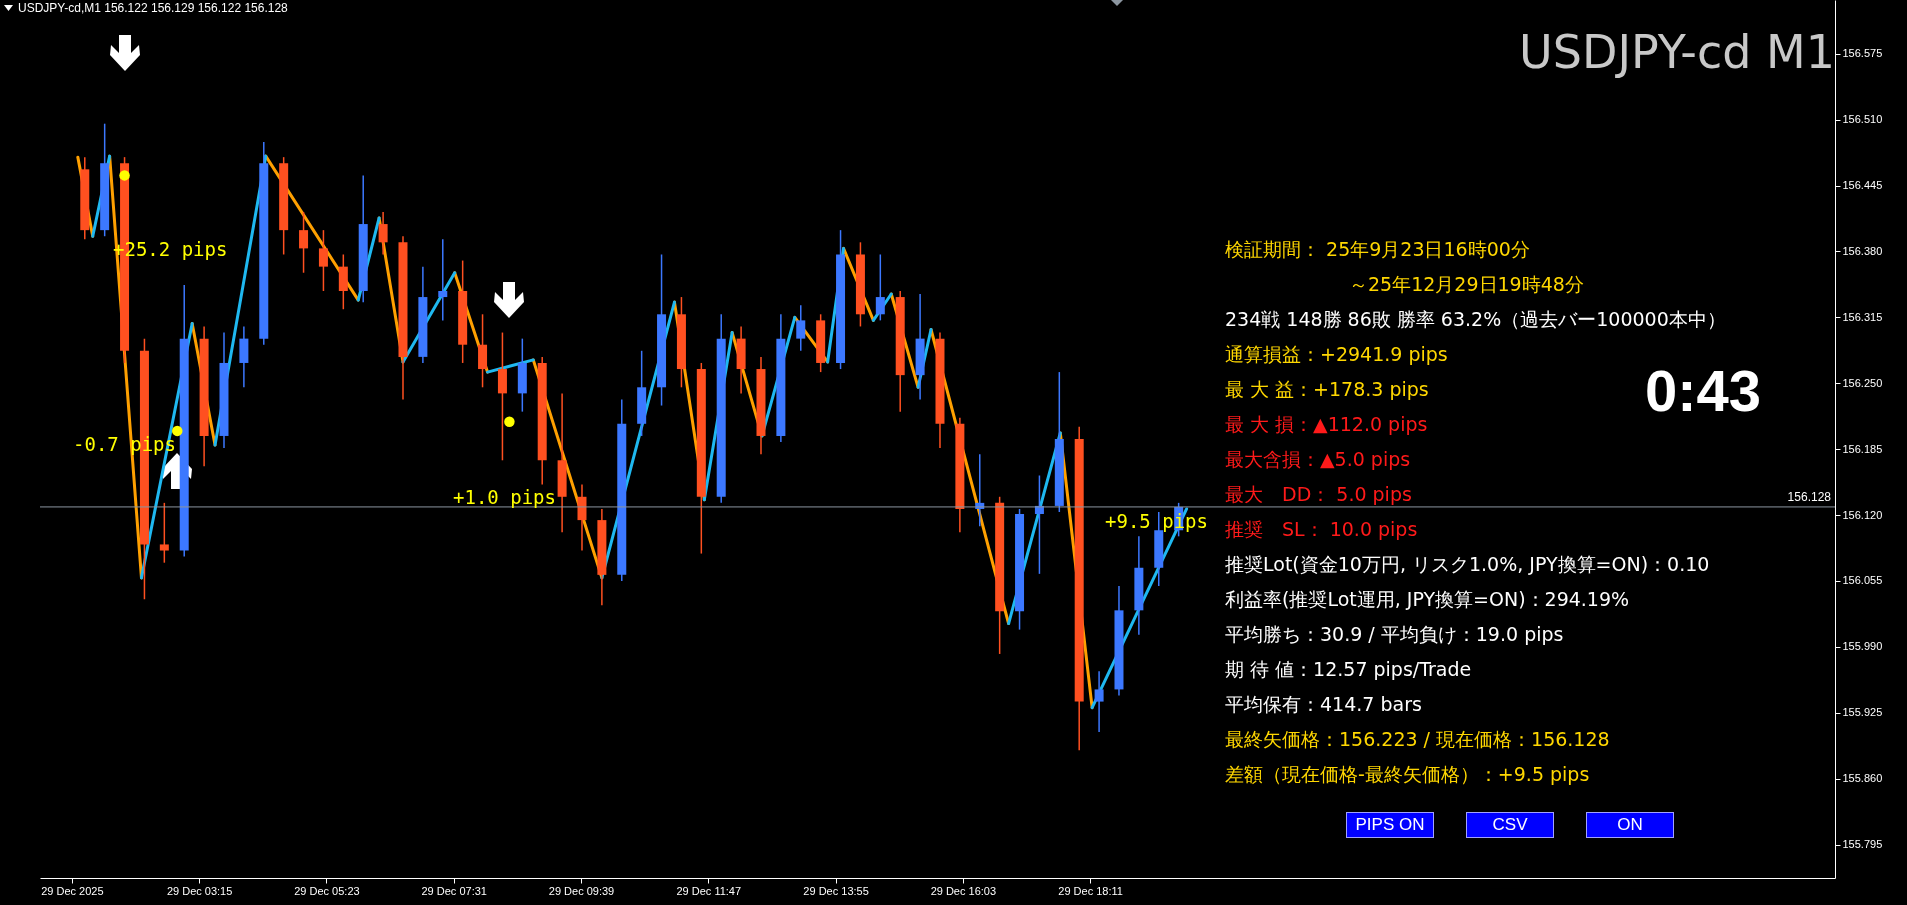 The height and width of the screenshot is (905, 1907). Describe the element at coordinates (1090, 890) in the screenshot. I see `x-tick-label: 29 Dec 18:11` at that location.